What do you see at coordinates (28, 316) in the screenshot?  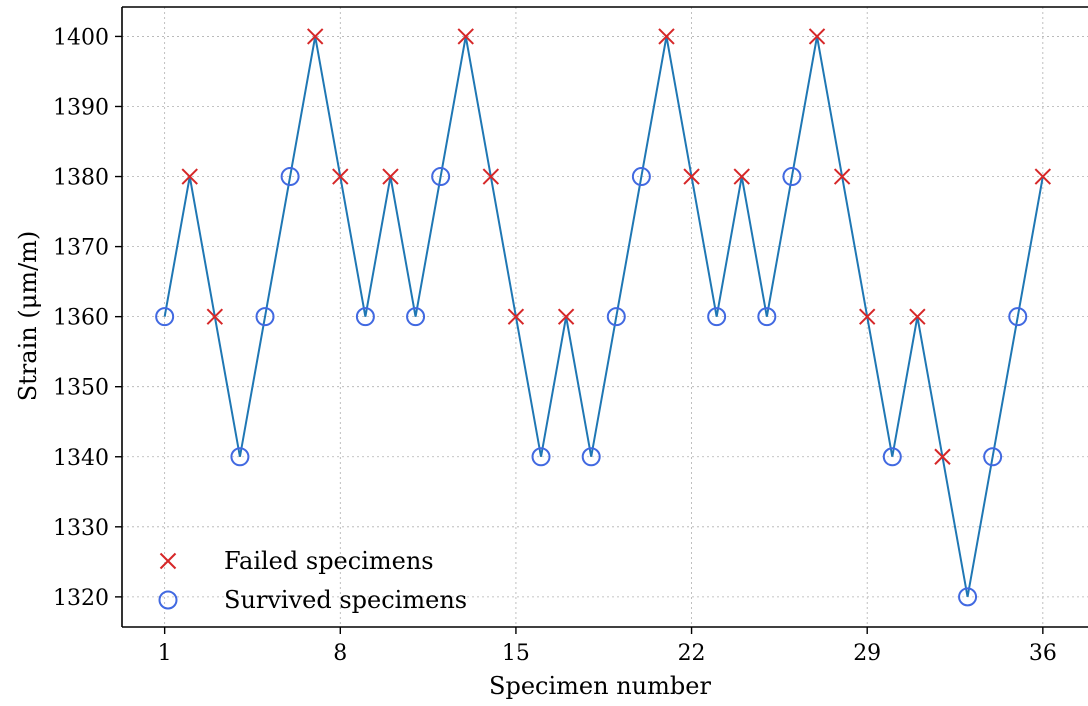 I see `y-axis-label: Strain (μm/m)` at bounding box center [28, 316].